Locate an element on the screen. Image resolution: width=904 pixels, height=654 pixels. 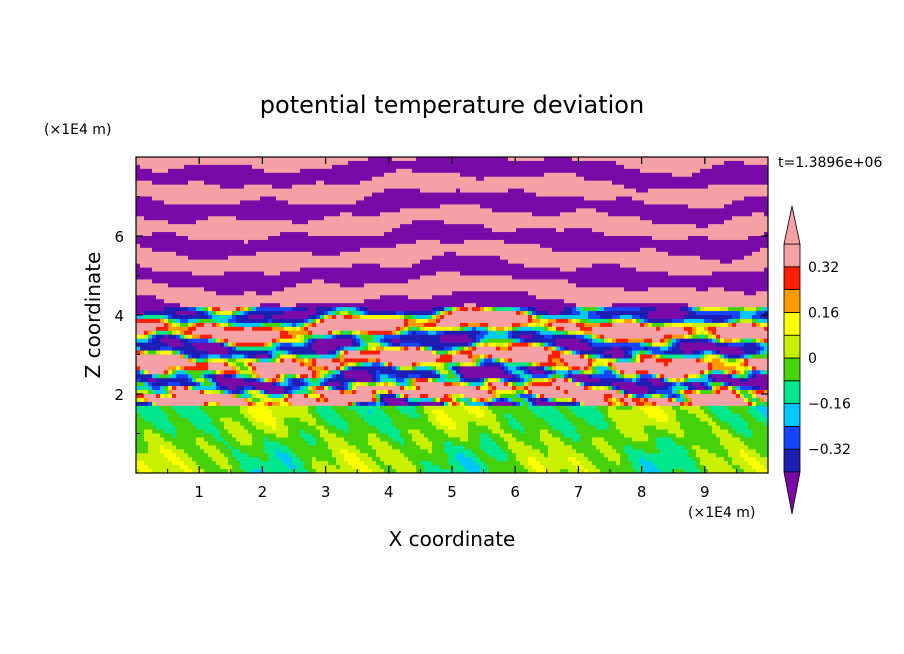
y-tick-label: 6 is located at coordinates (119, 237).